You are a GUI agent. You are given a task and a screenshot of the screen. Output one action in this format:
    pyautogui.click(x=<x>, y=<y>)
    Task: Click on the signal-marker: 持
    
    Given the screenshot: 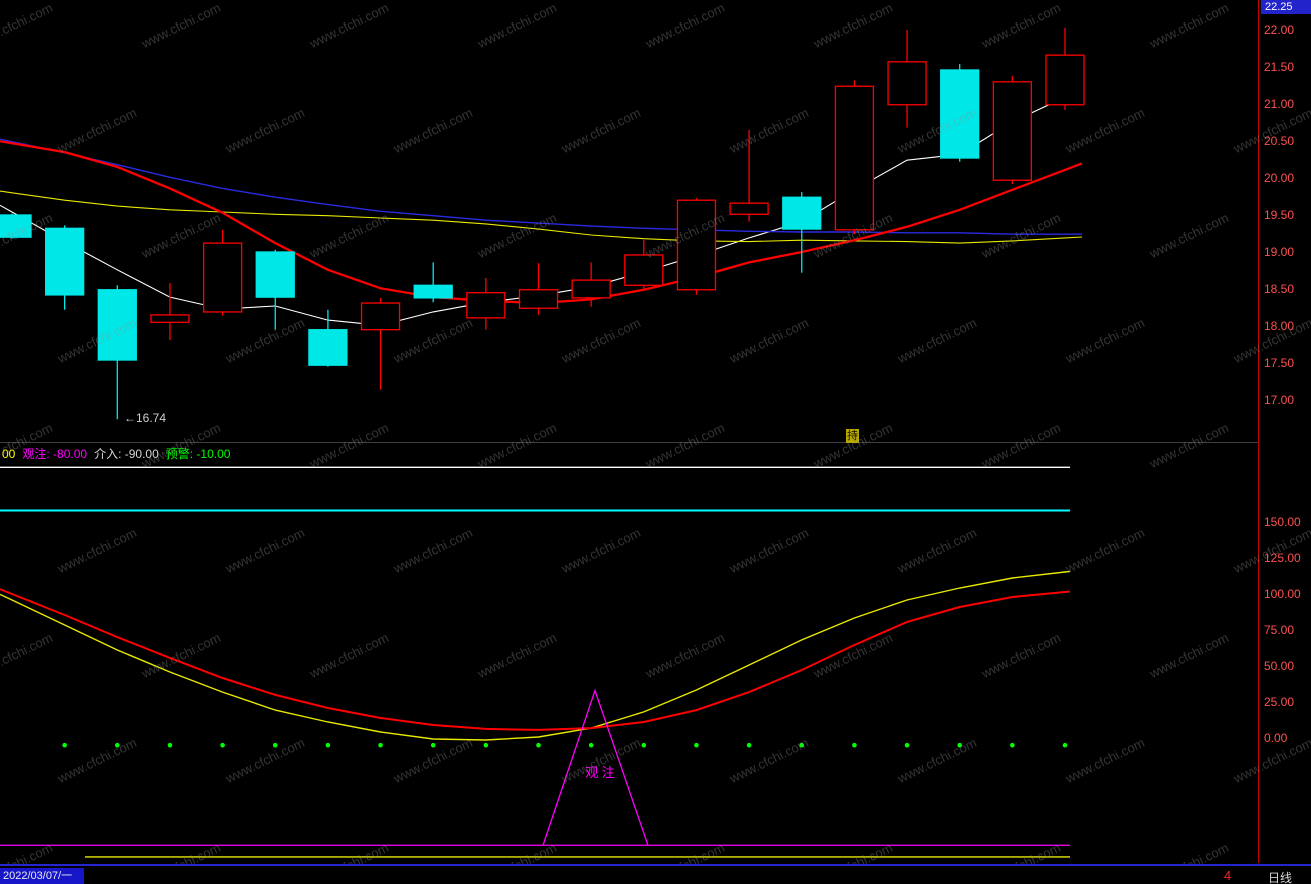 What is the action you would take?
    pyautogui.click(x=852, y=436)
    